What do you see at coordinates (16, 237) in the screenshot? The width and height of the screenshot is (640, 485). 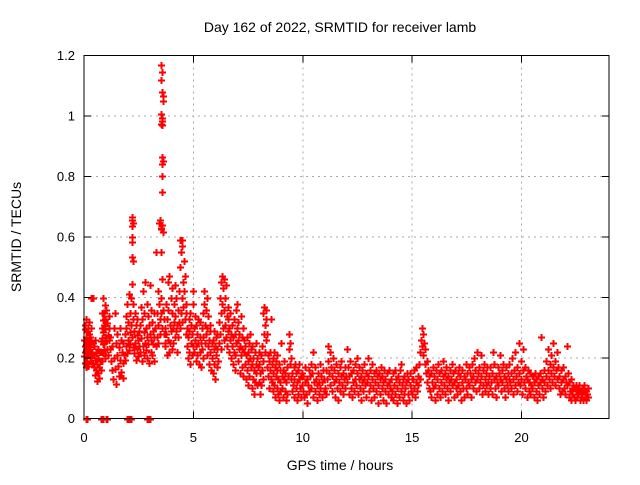 I see `y-axis-label: SRMTID / TECUs` at bounding box center [16, 237].